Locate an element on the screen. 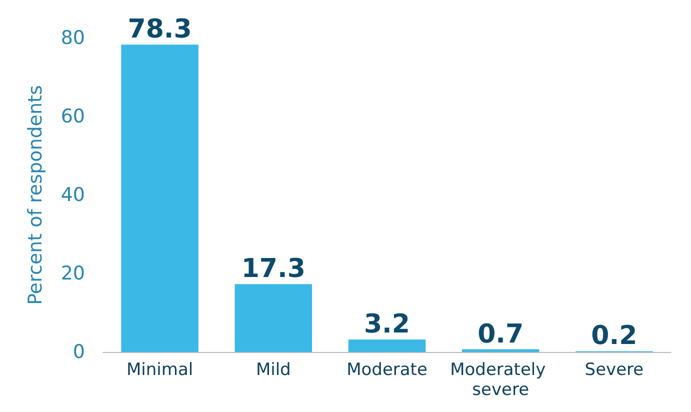  data-label: 0.2 is located at coordinates (614, 336).